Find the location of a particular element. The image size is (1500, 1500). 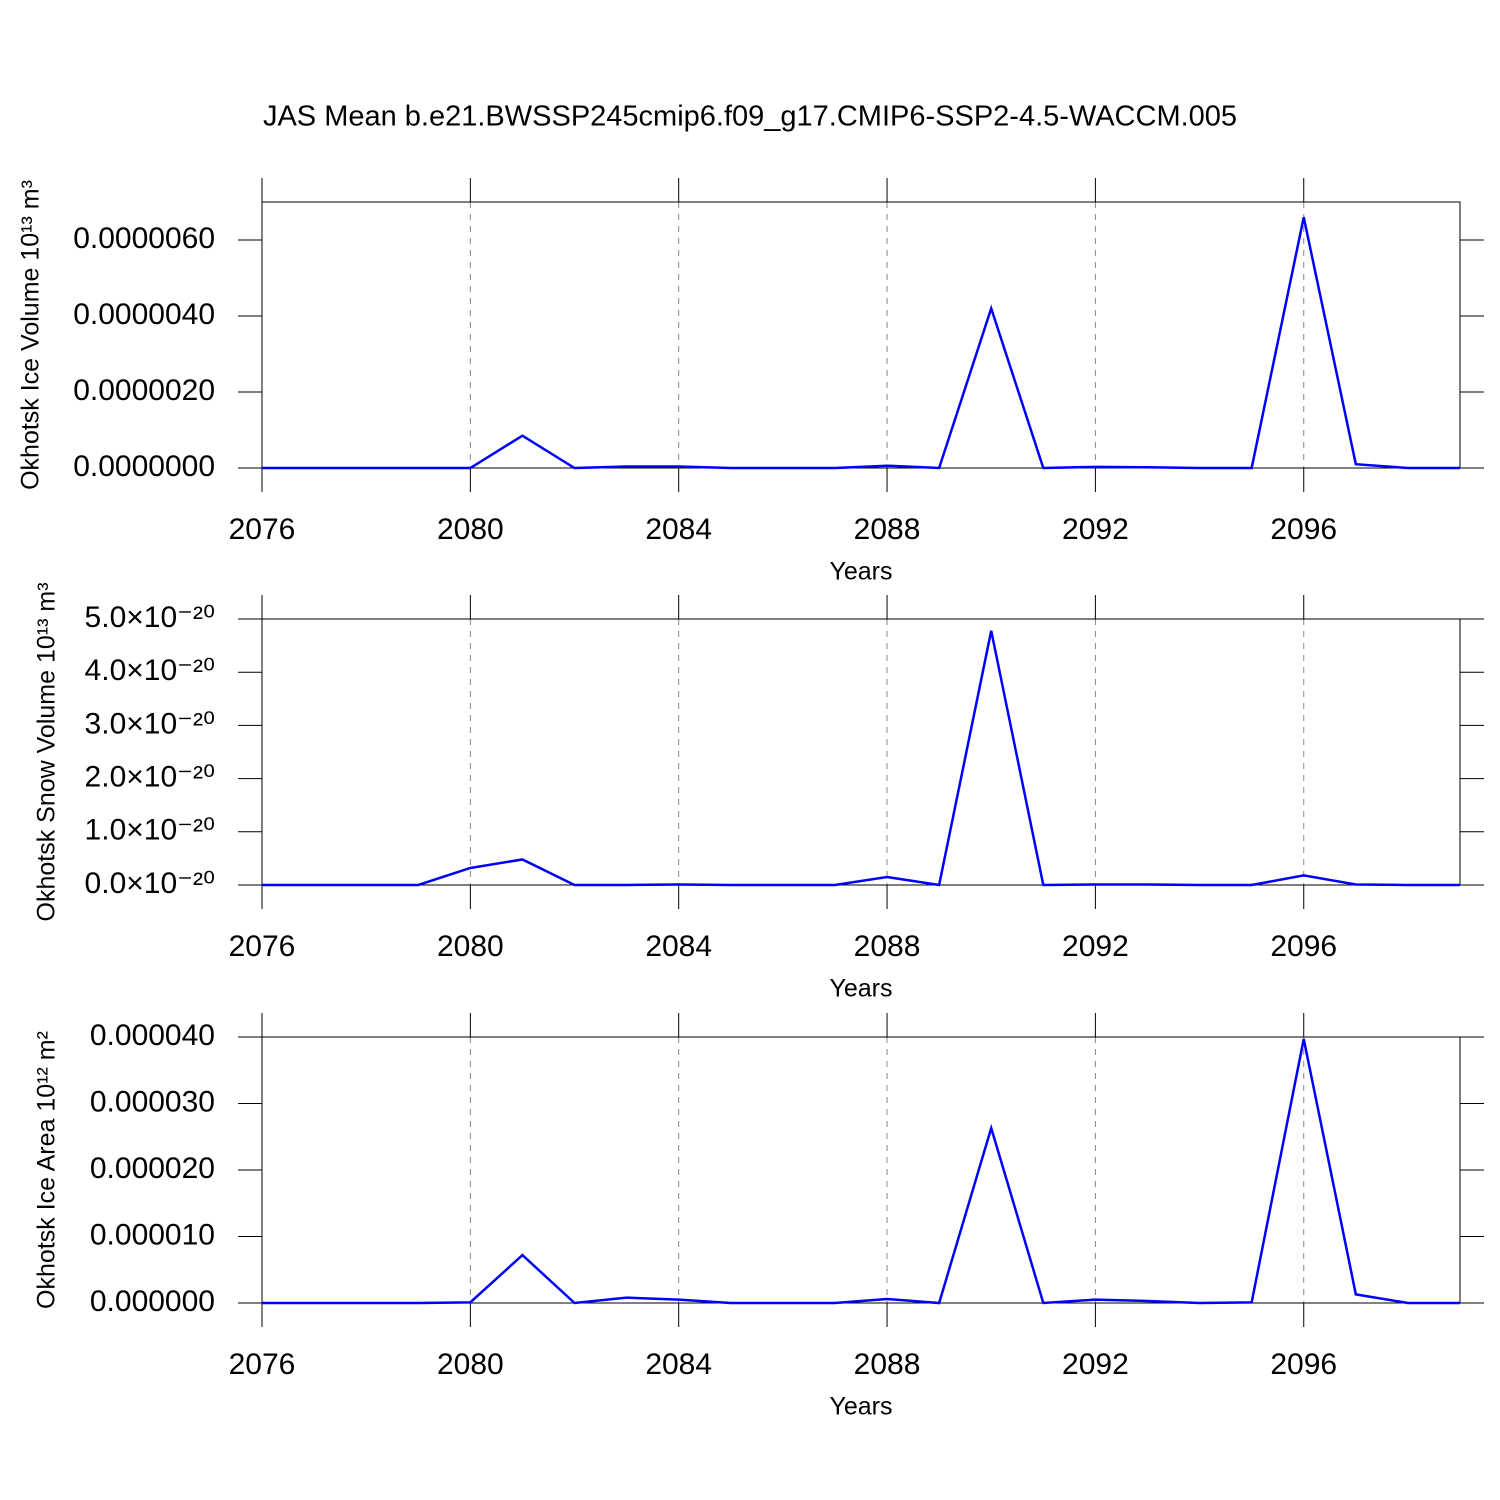

y-tick-label: 1.0×10⁻²⁰ is located at coordinates (150, 830).